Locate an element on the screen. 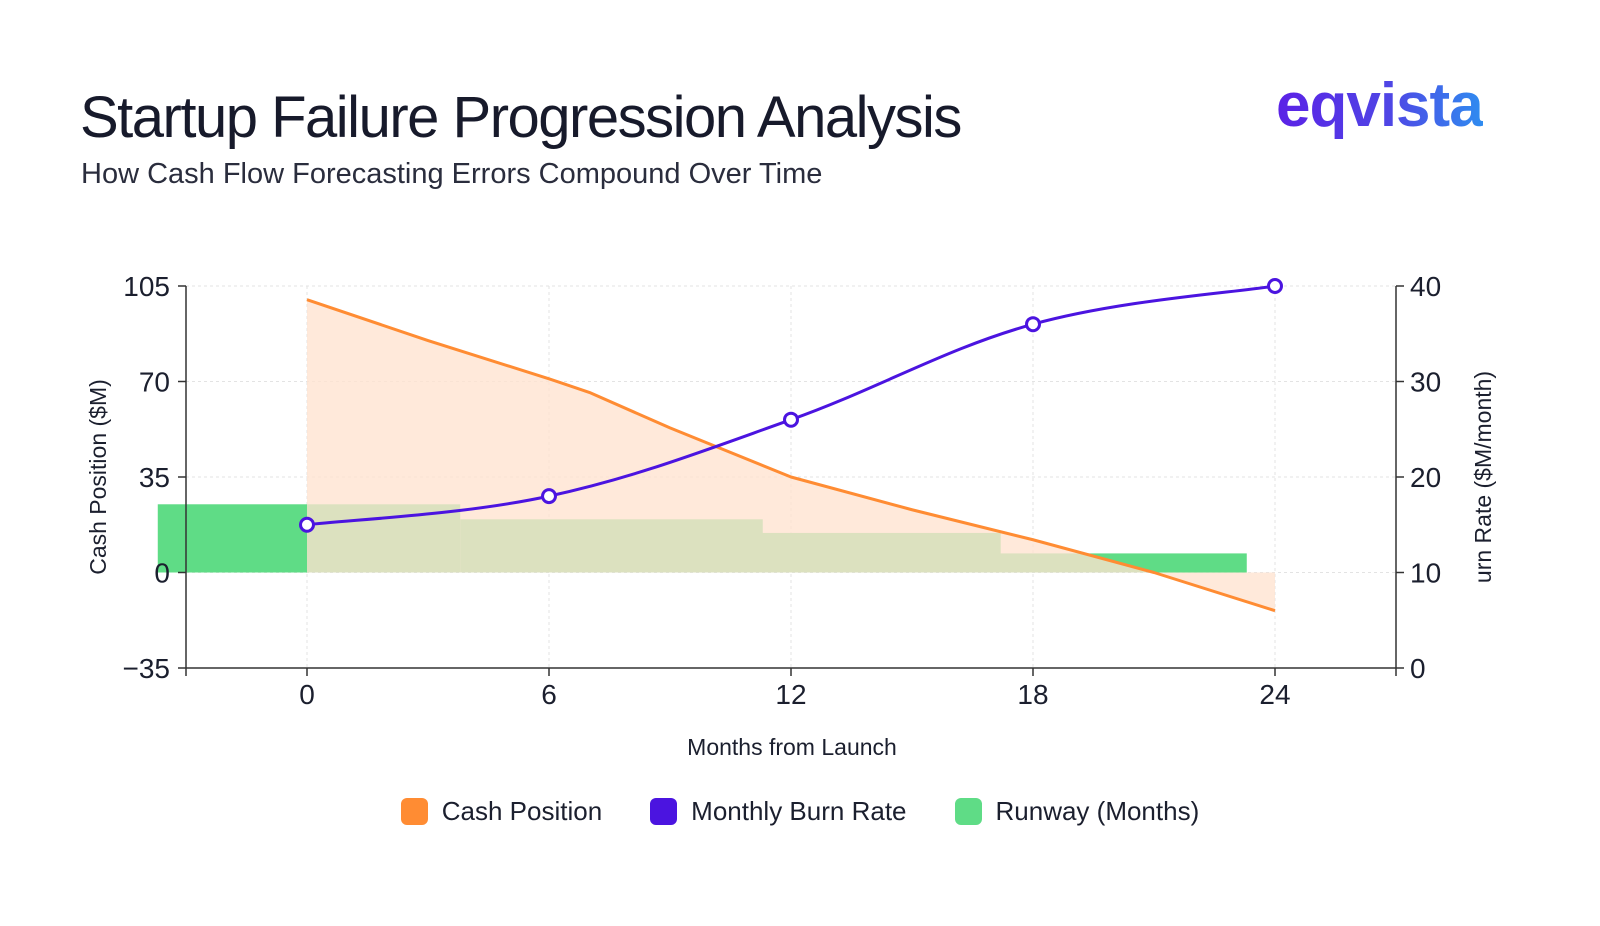 The width and height of the screenshot is (1600, 926). y-right-tick-label: 30 is located at coordinates (1425, 382).